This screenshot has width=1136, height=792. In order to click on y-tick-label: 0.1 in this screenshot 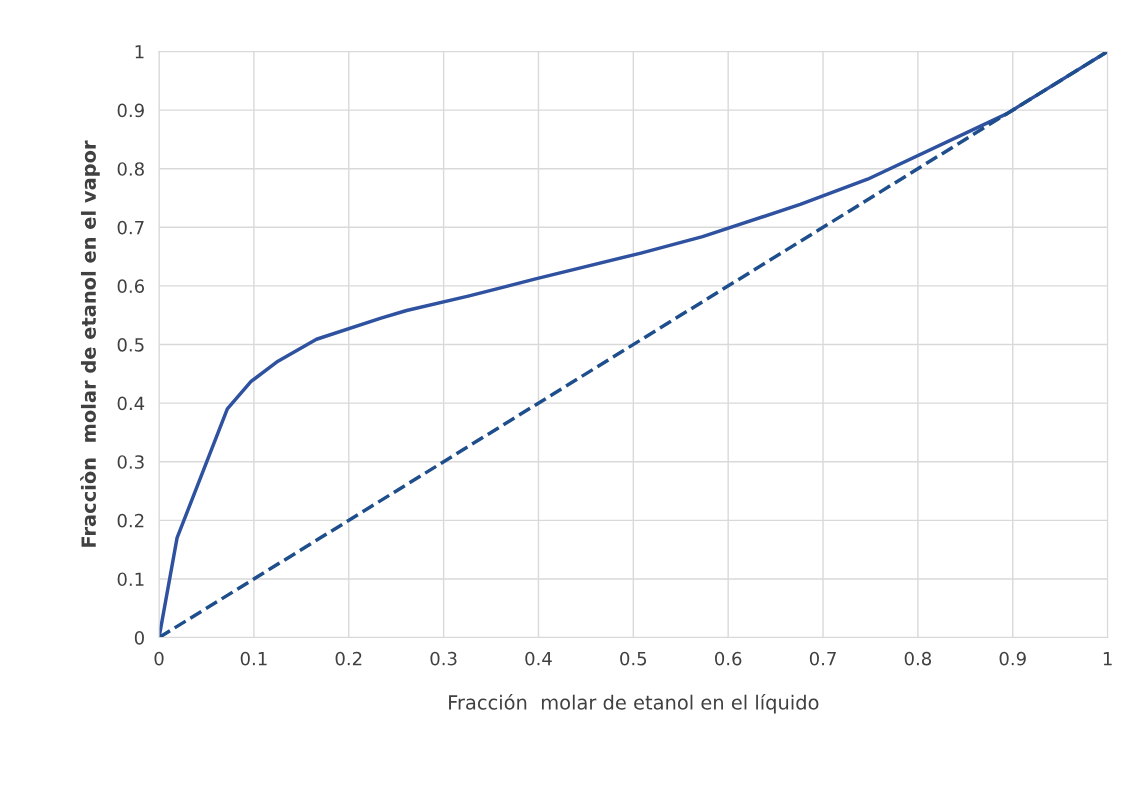, I will do `click(130, 579)`.